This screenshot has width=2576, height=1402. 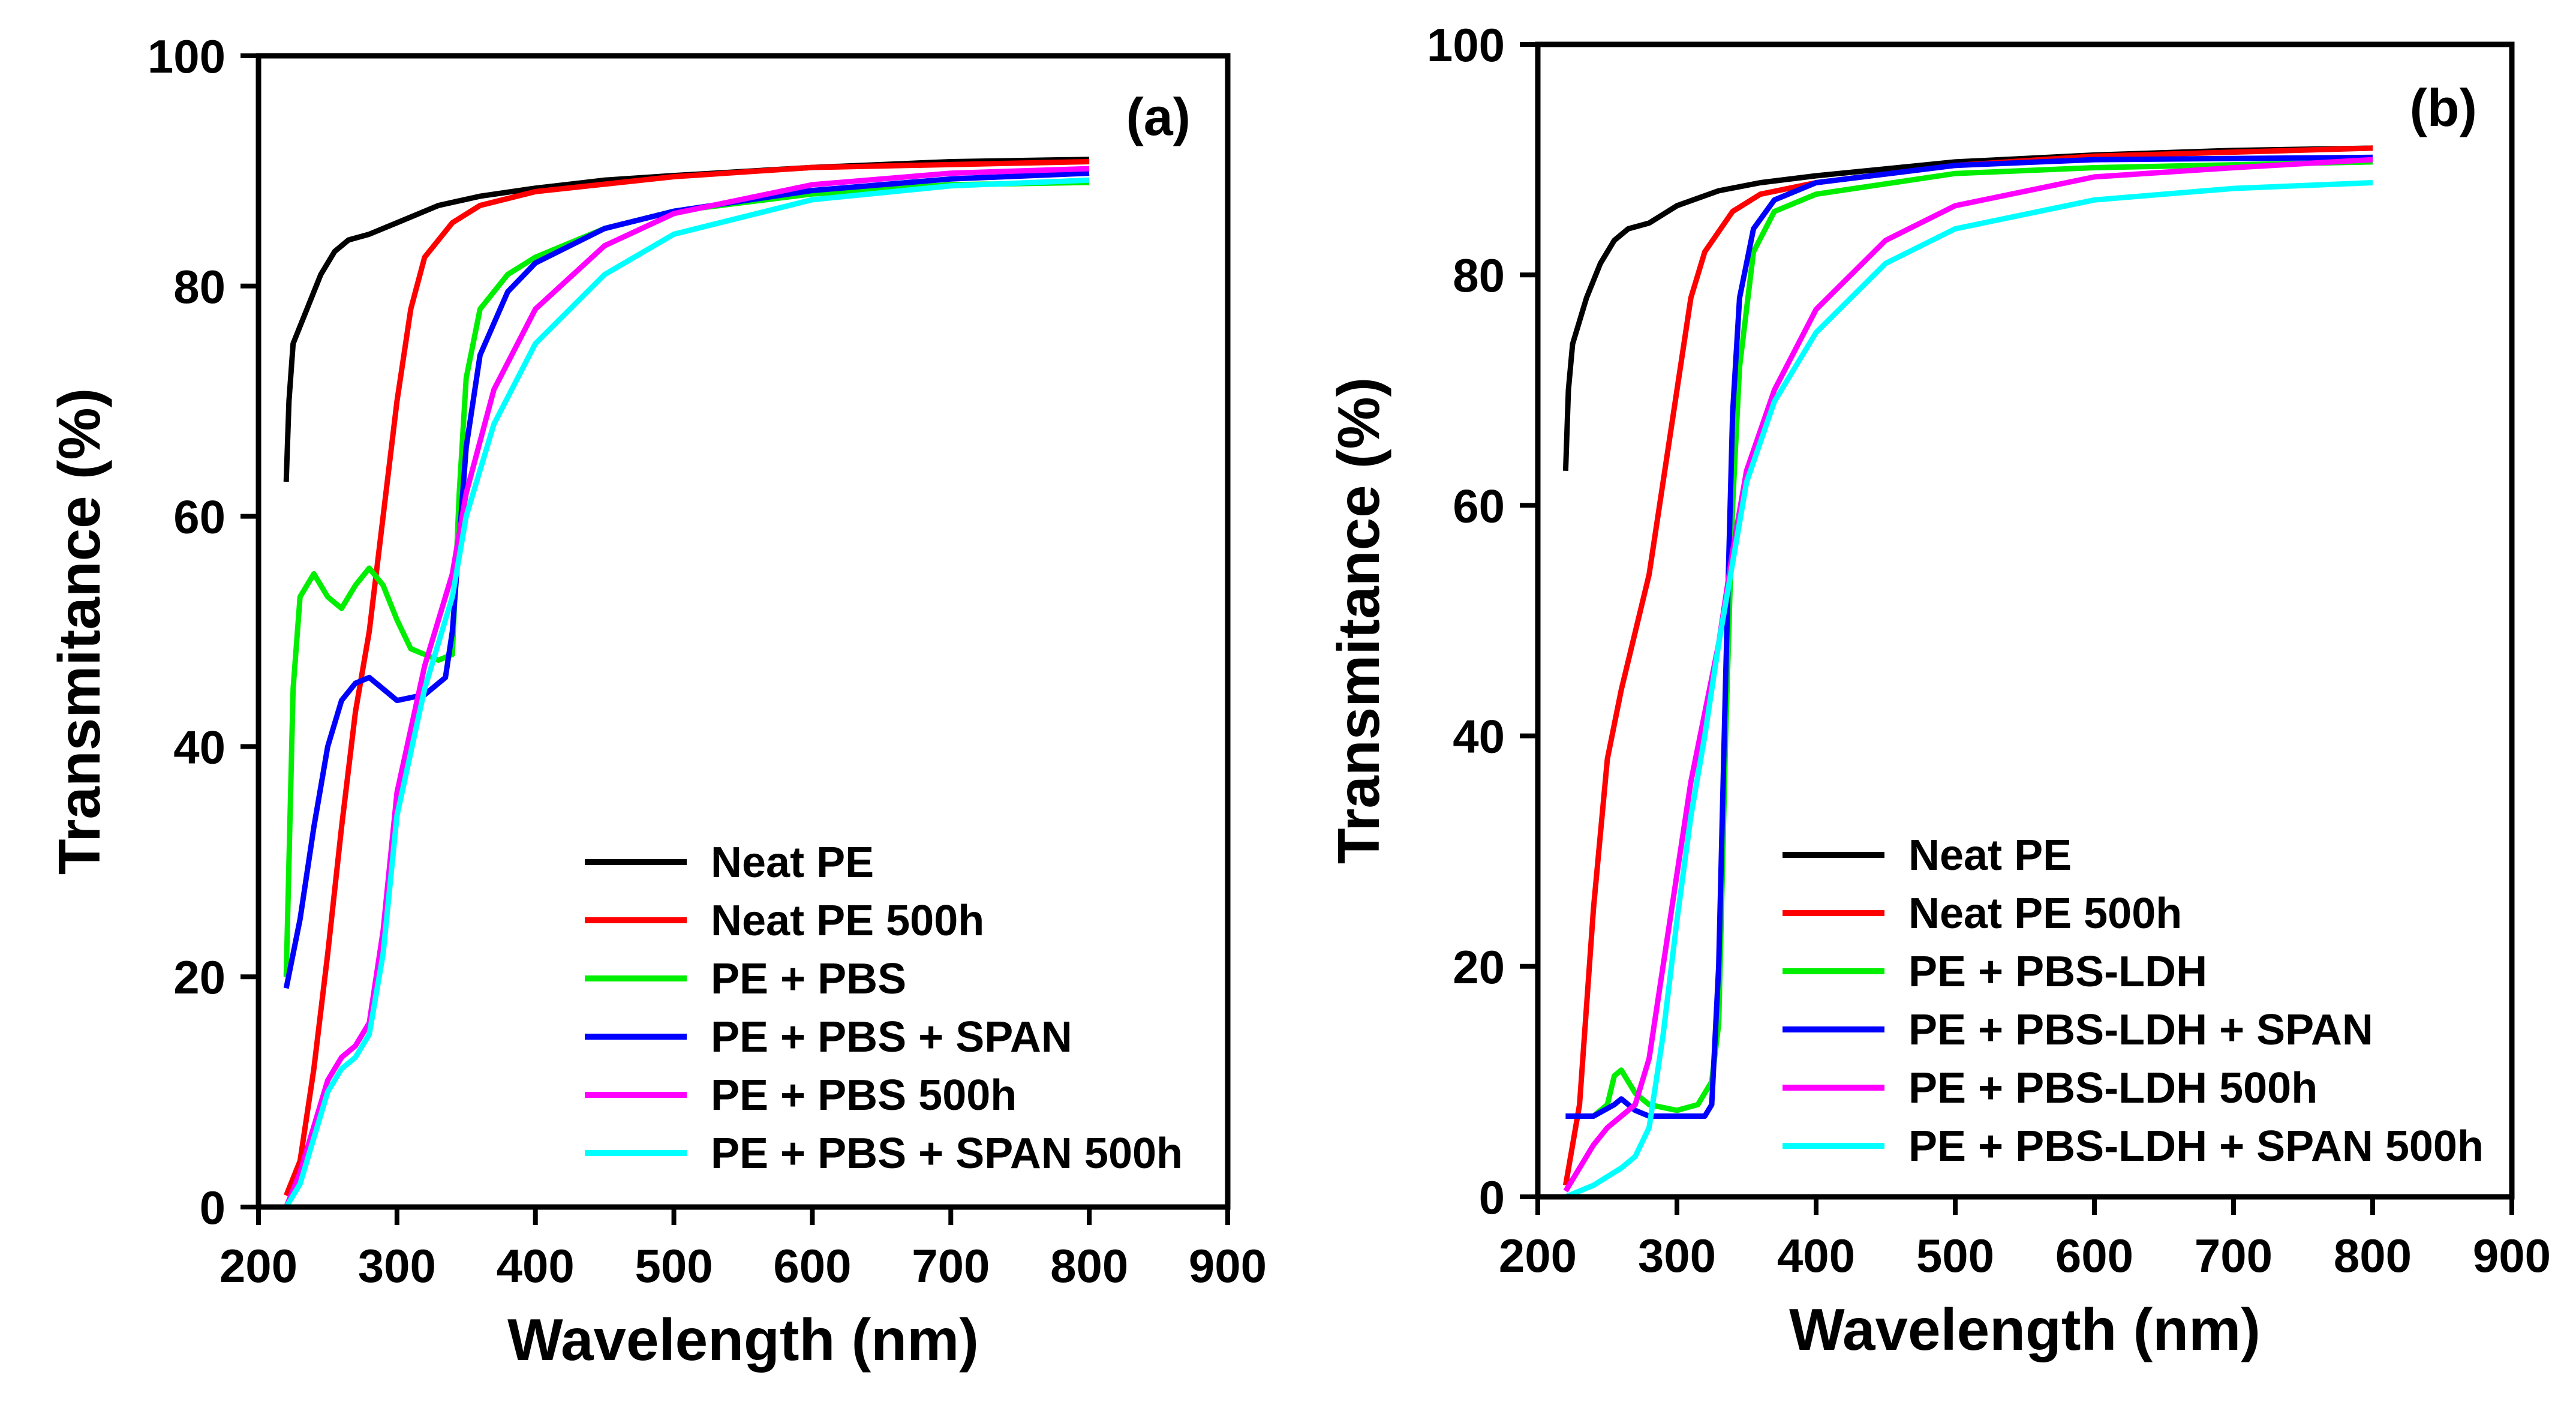 What do you see at coordinates (2444, 107) in the screenshot?
I see `panel-label: (b)` at bounding box center [2444, 107].